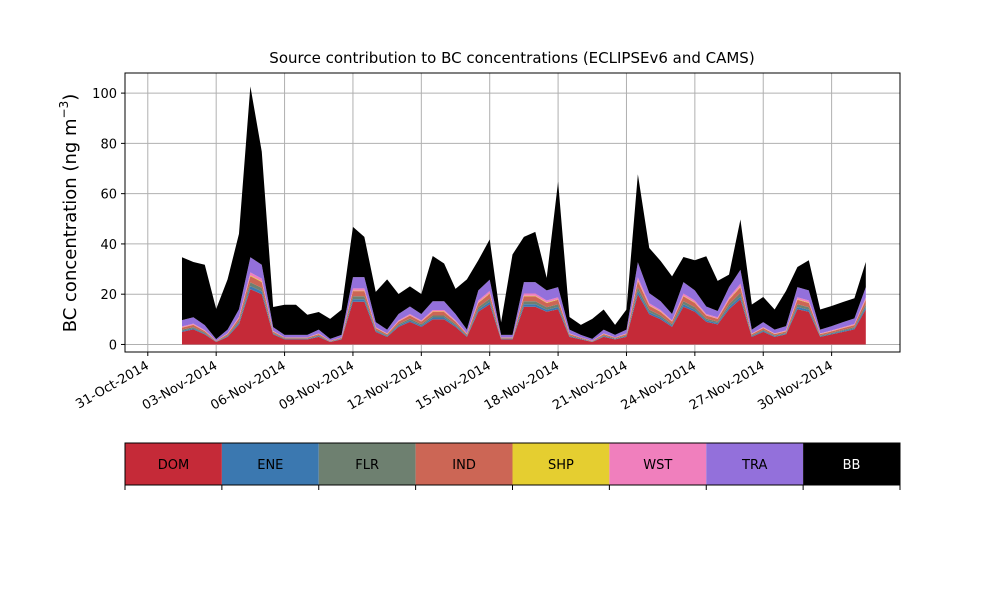  What do you see at coordinates (108, 220) in the screenshot?
I see `y-axis-ticks: 0 20 40 60 80 100` at bounding box center [108, 220].